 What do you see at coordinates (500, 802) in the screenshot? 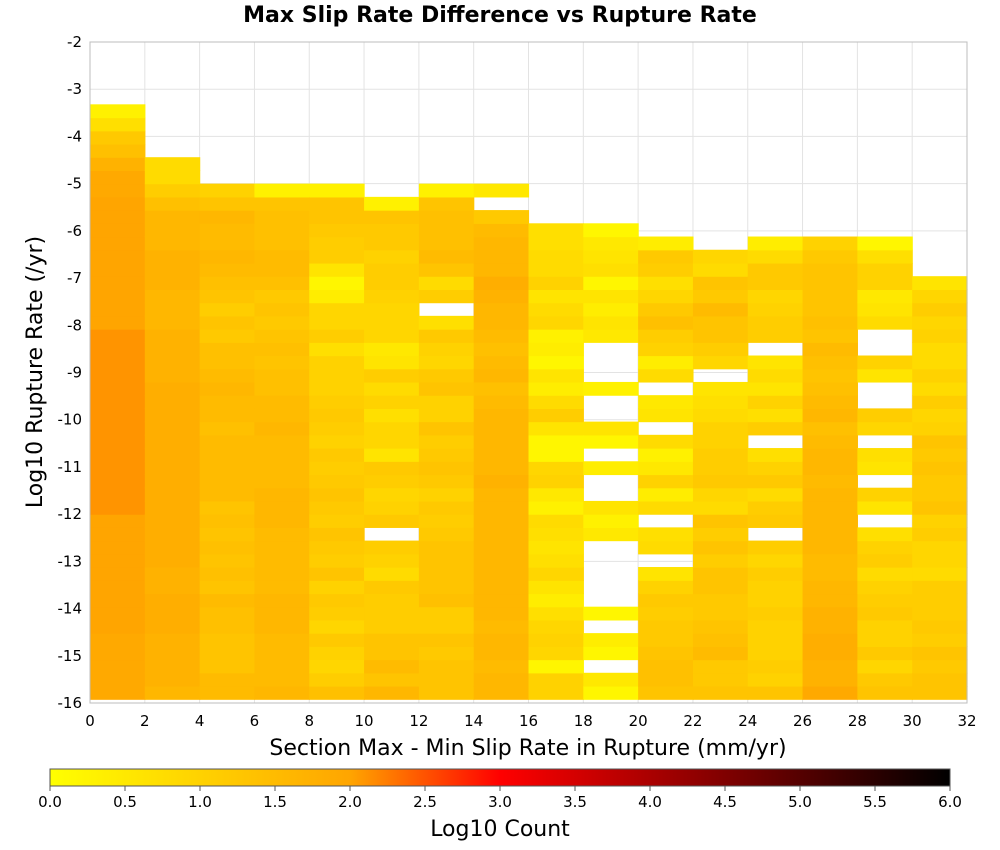
I see `colorbar-tick-label: 3.0` at bounding box center [500, 802].